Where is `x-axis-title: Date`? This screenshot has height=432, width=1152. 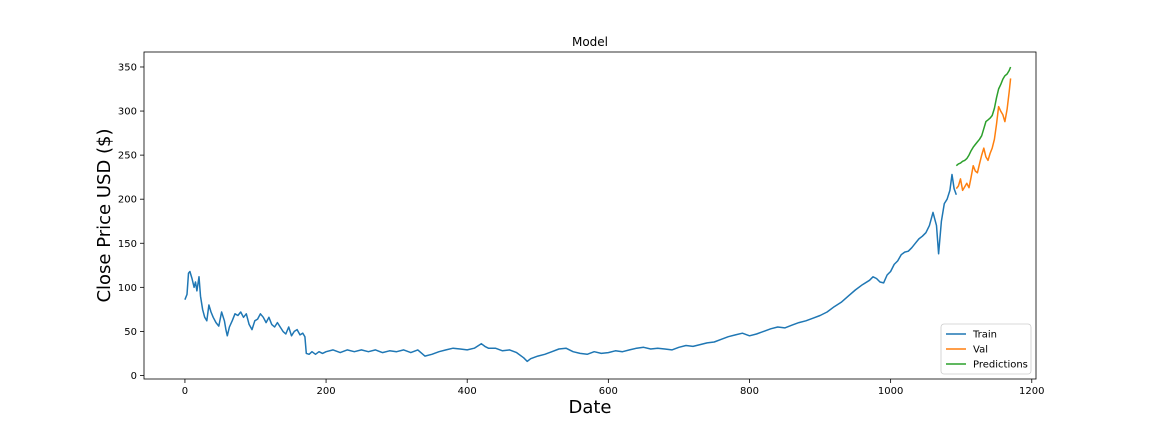
x-axis-title: Date is located at coordinates (589, 407).